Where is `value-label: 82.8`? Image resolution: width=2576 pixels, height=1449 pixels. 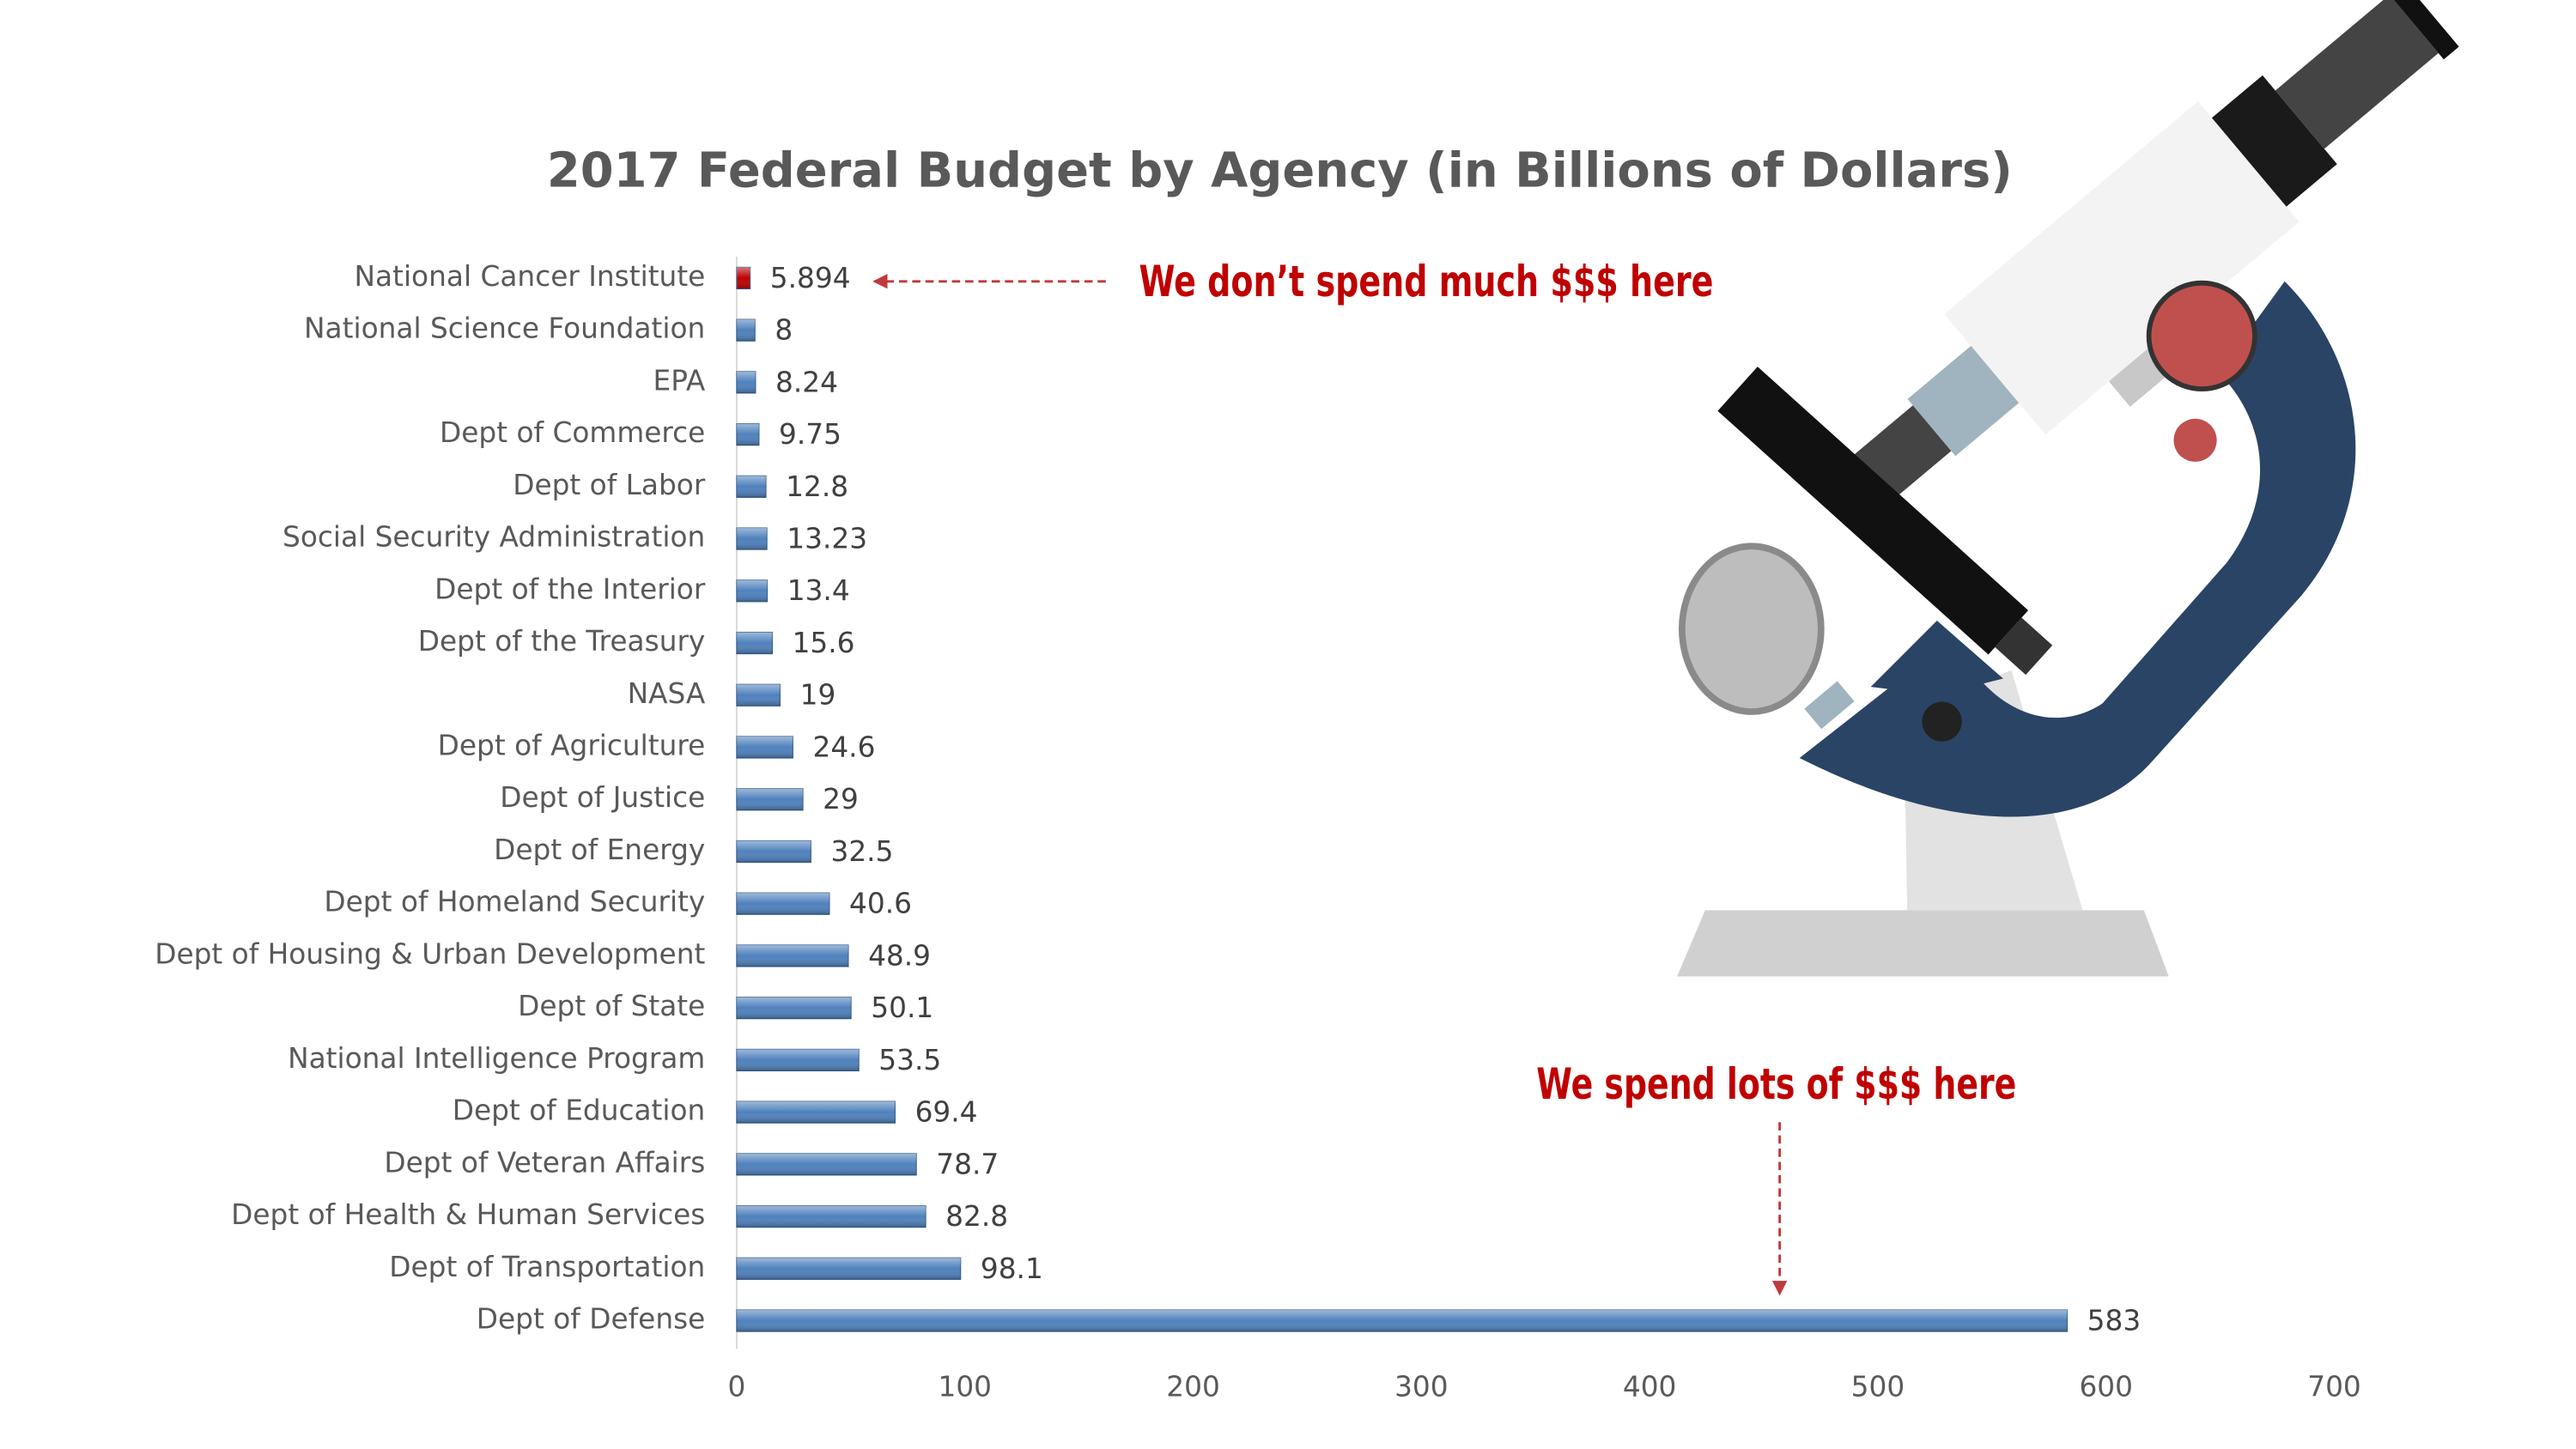
value-label: 82.8 is located at coordinates (976, 1216).